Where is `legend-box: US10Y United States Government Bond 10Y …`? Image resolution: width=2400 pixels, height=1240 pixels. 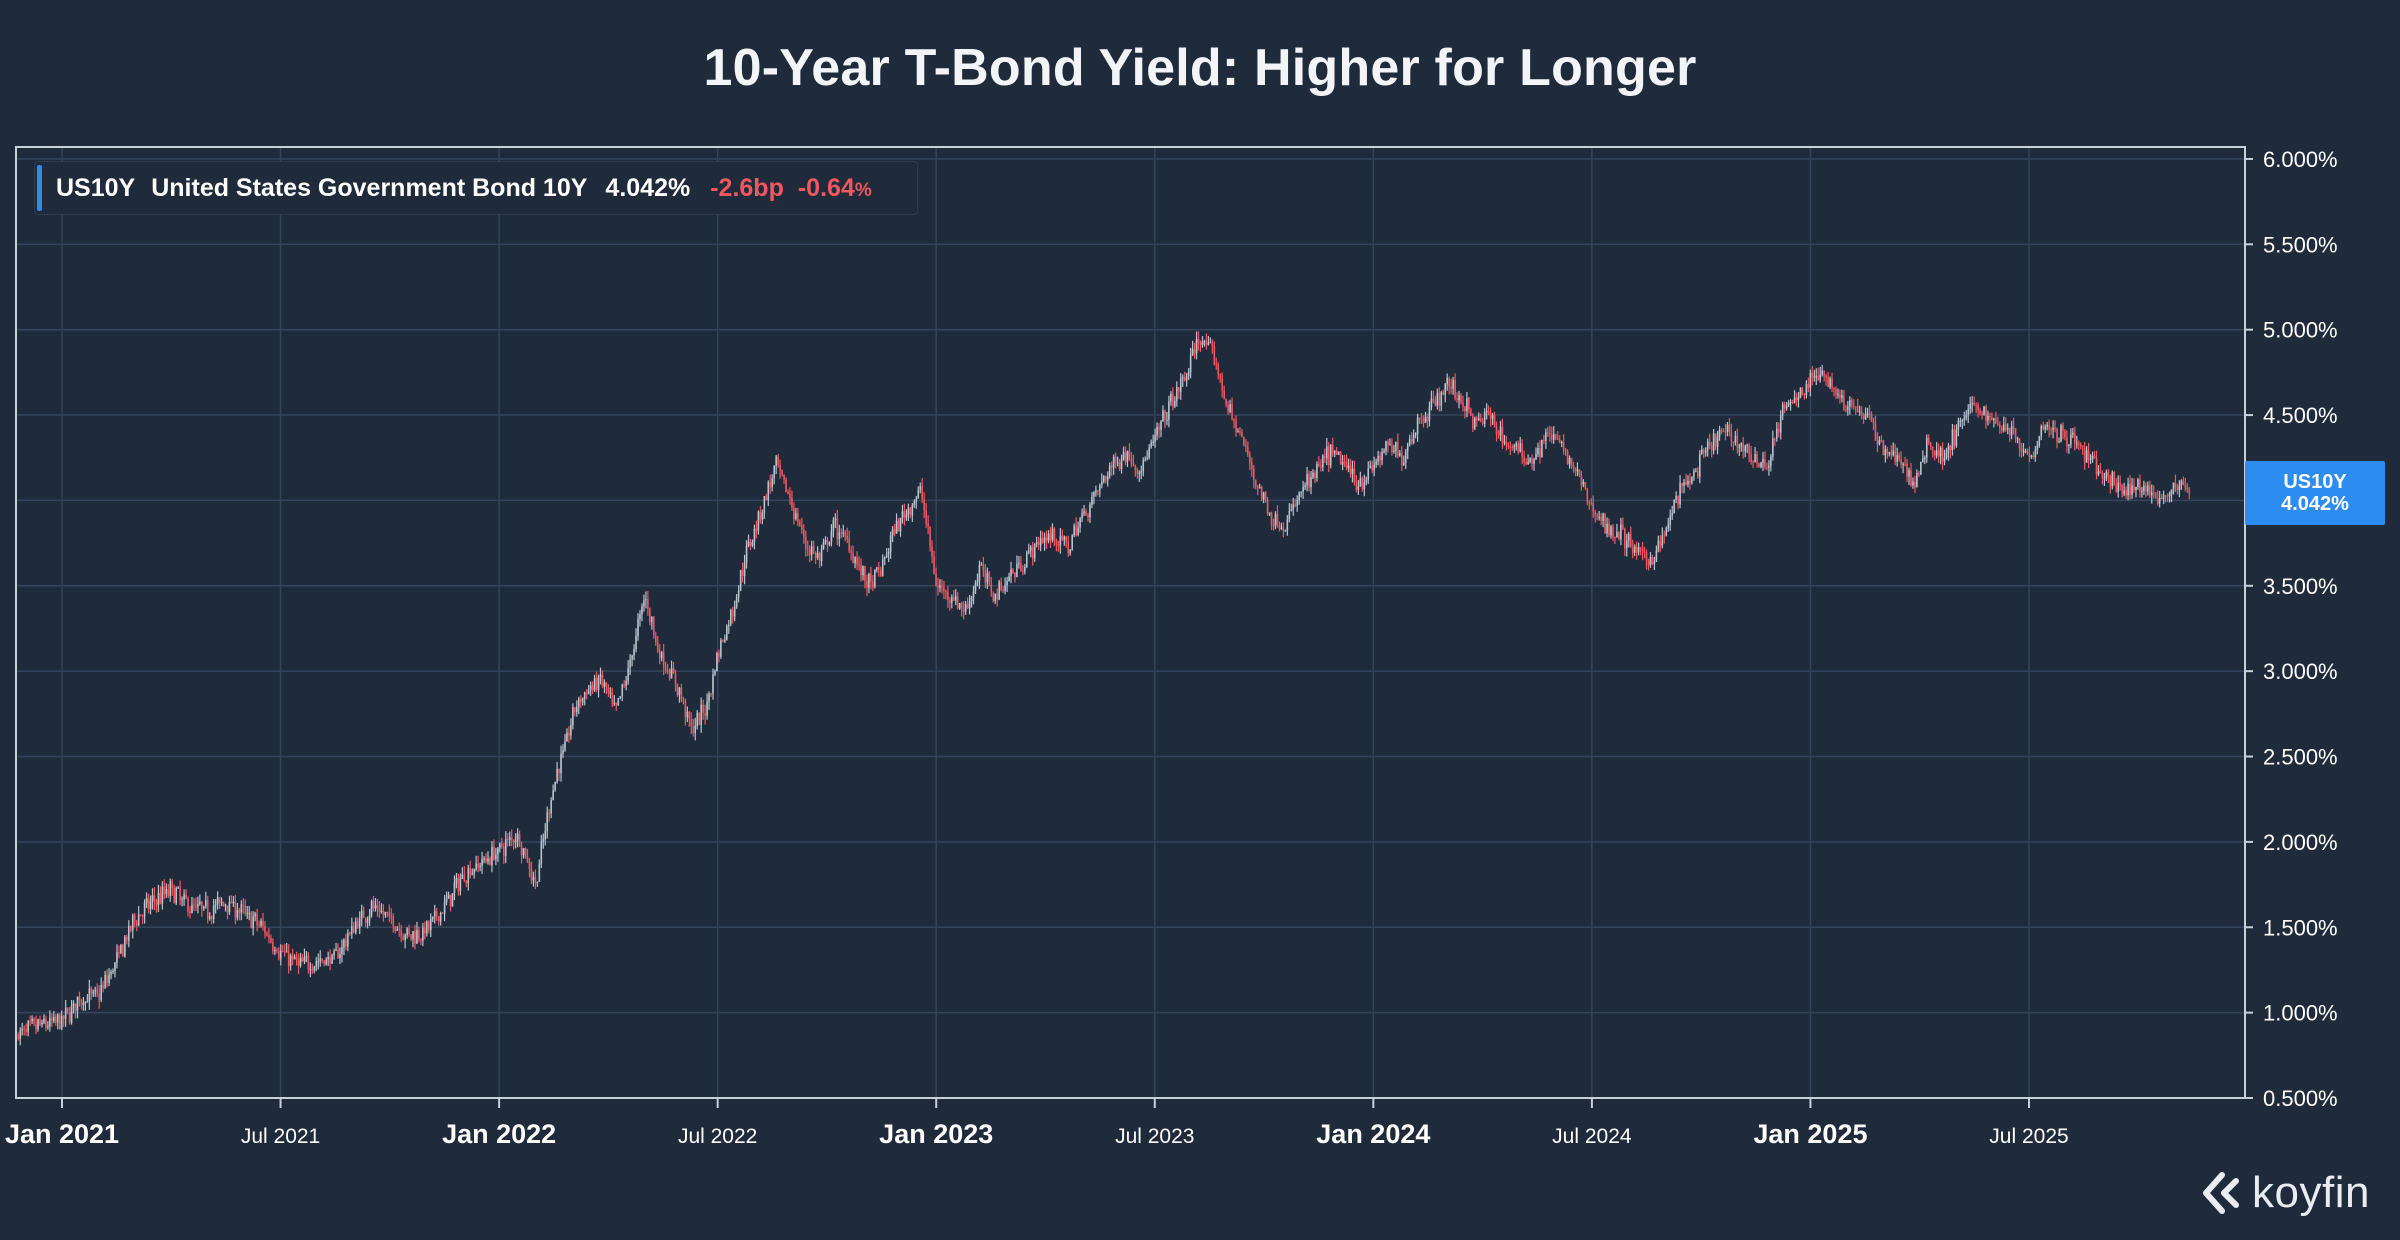 legend-box: US10Y United States Government Bond 10Y … is located at coordinates (476, 188).